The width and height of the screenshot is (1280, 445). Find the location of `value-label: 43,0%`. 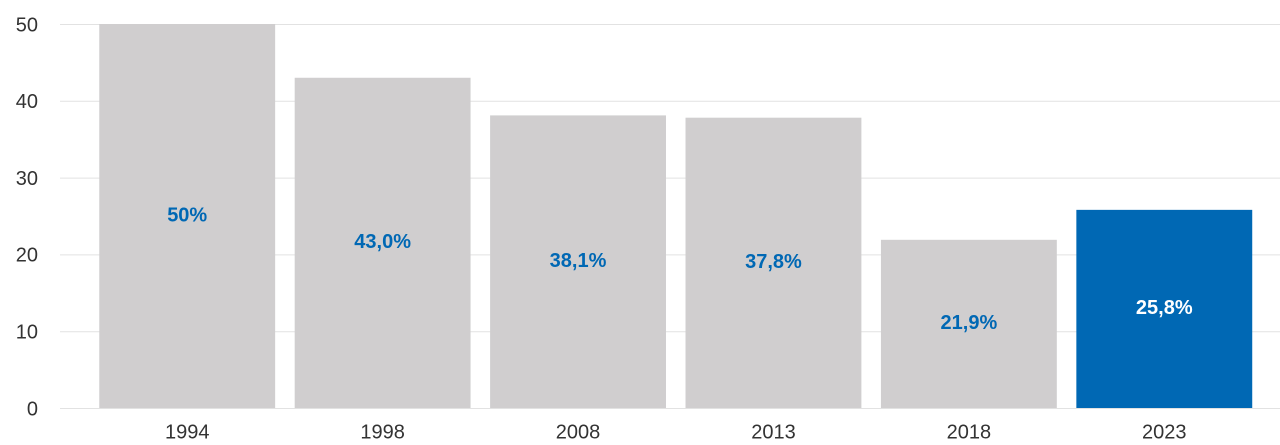

value-label: 43,0% is located at coordinates (382, 242).